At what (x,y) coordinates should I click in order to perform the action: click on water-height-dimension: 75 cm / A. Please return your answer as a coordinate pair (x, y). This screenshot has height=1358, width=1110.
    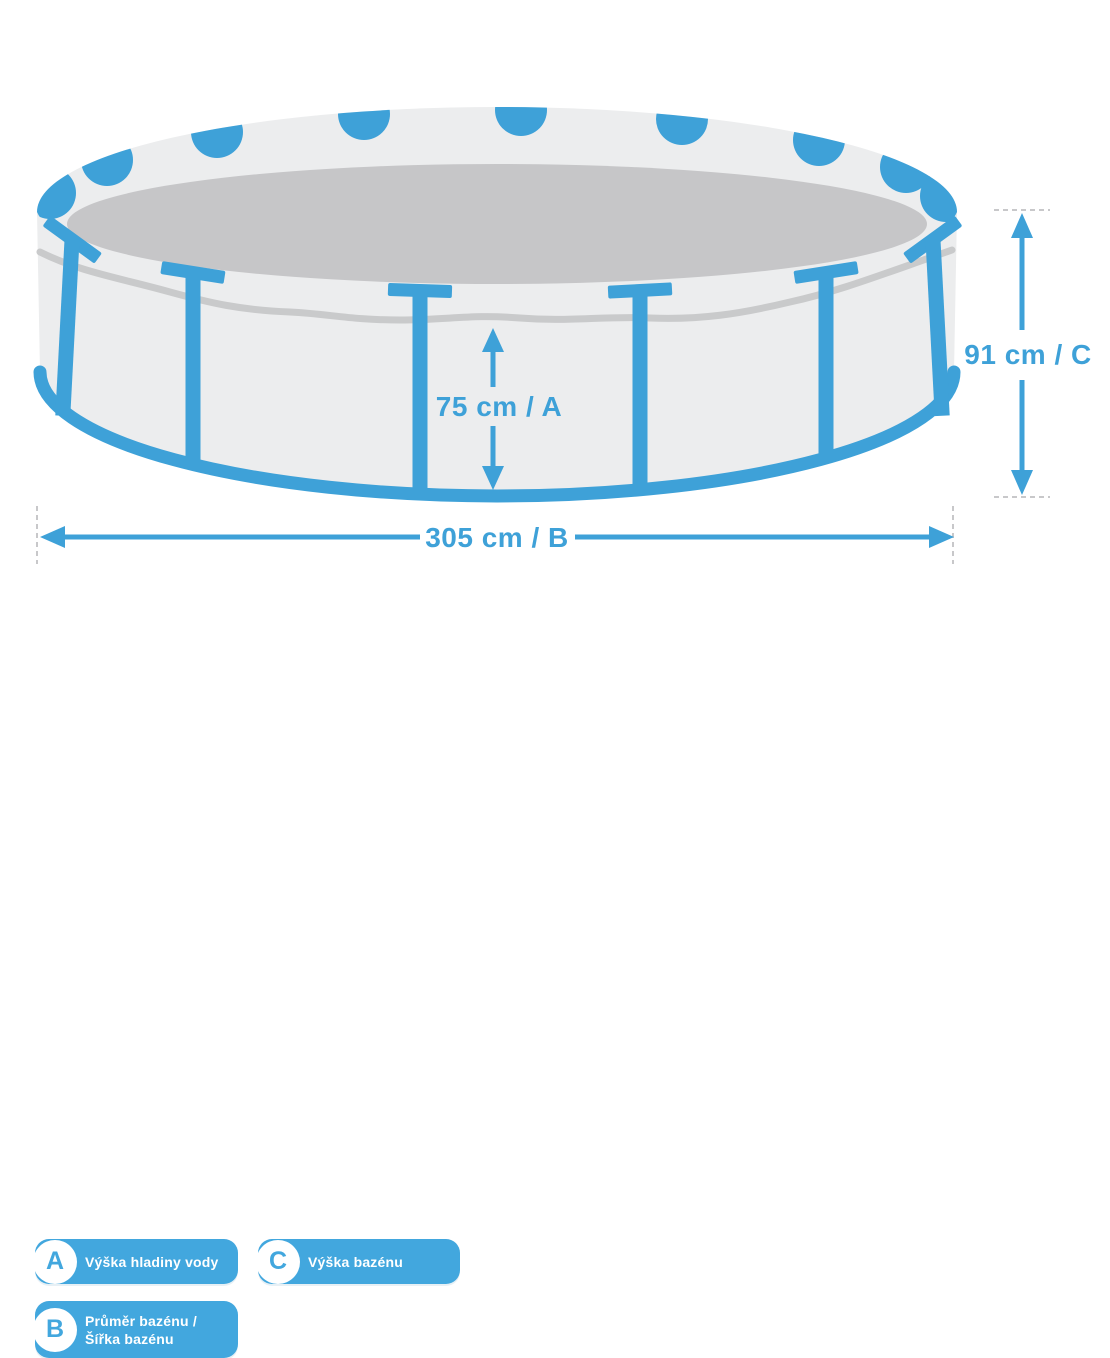
    Looking at the image, I should click on (499, 409).